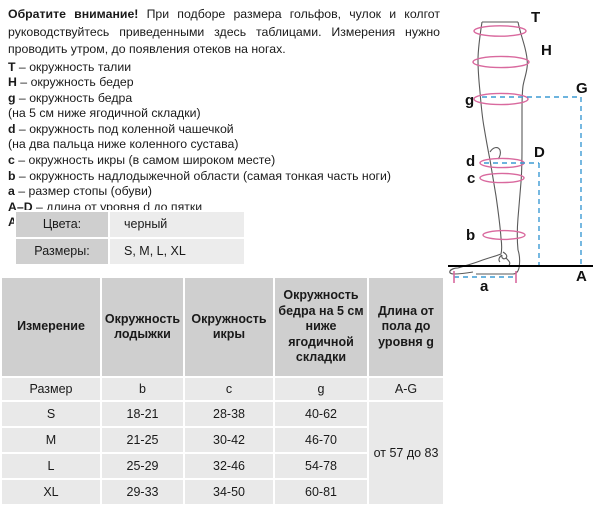 Image resolution: width=606 pixels, height=506 pixels. I want to click on legend-text-d-note: (на два пальца ниже коленного сустава), so click(123, 144).